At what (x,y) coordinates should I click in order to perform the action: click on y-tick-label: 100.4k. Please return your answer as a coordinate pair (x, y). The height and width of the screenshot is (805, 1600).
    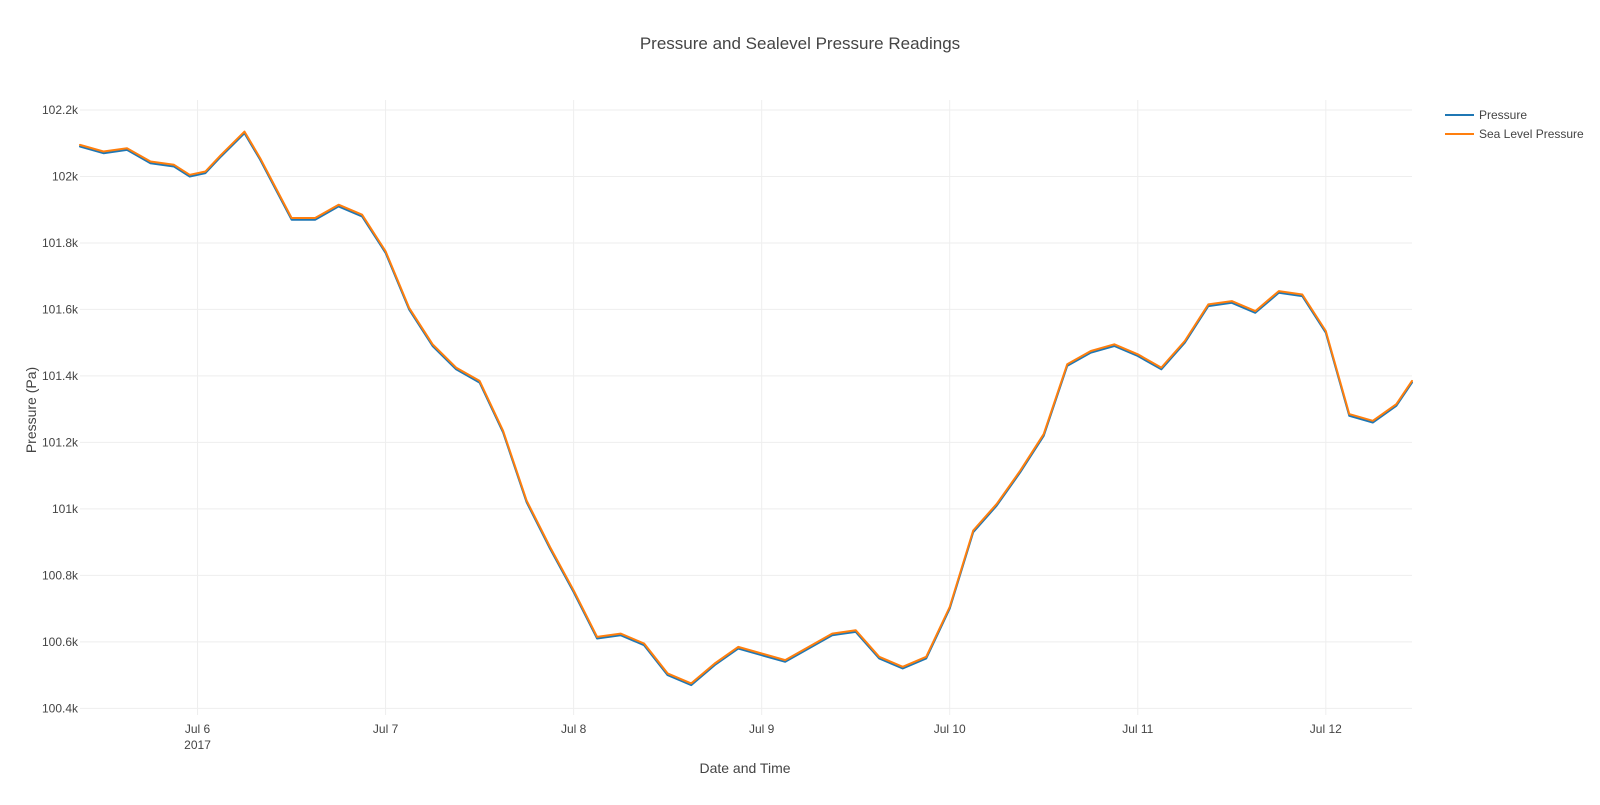
    Looking at the image, I should click on (60, 708).